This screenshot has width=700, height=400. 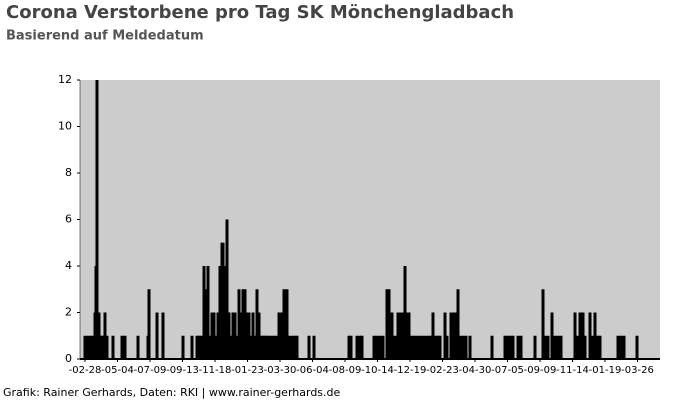 What do you see at coordinates (85, 370) in the screenshot?
I see `x-tick-label: -02-28` at bounding box center [85, 370].